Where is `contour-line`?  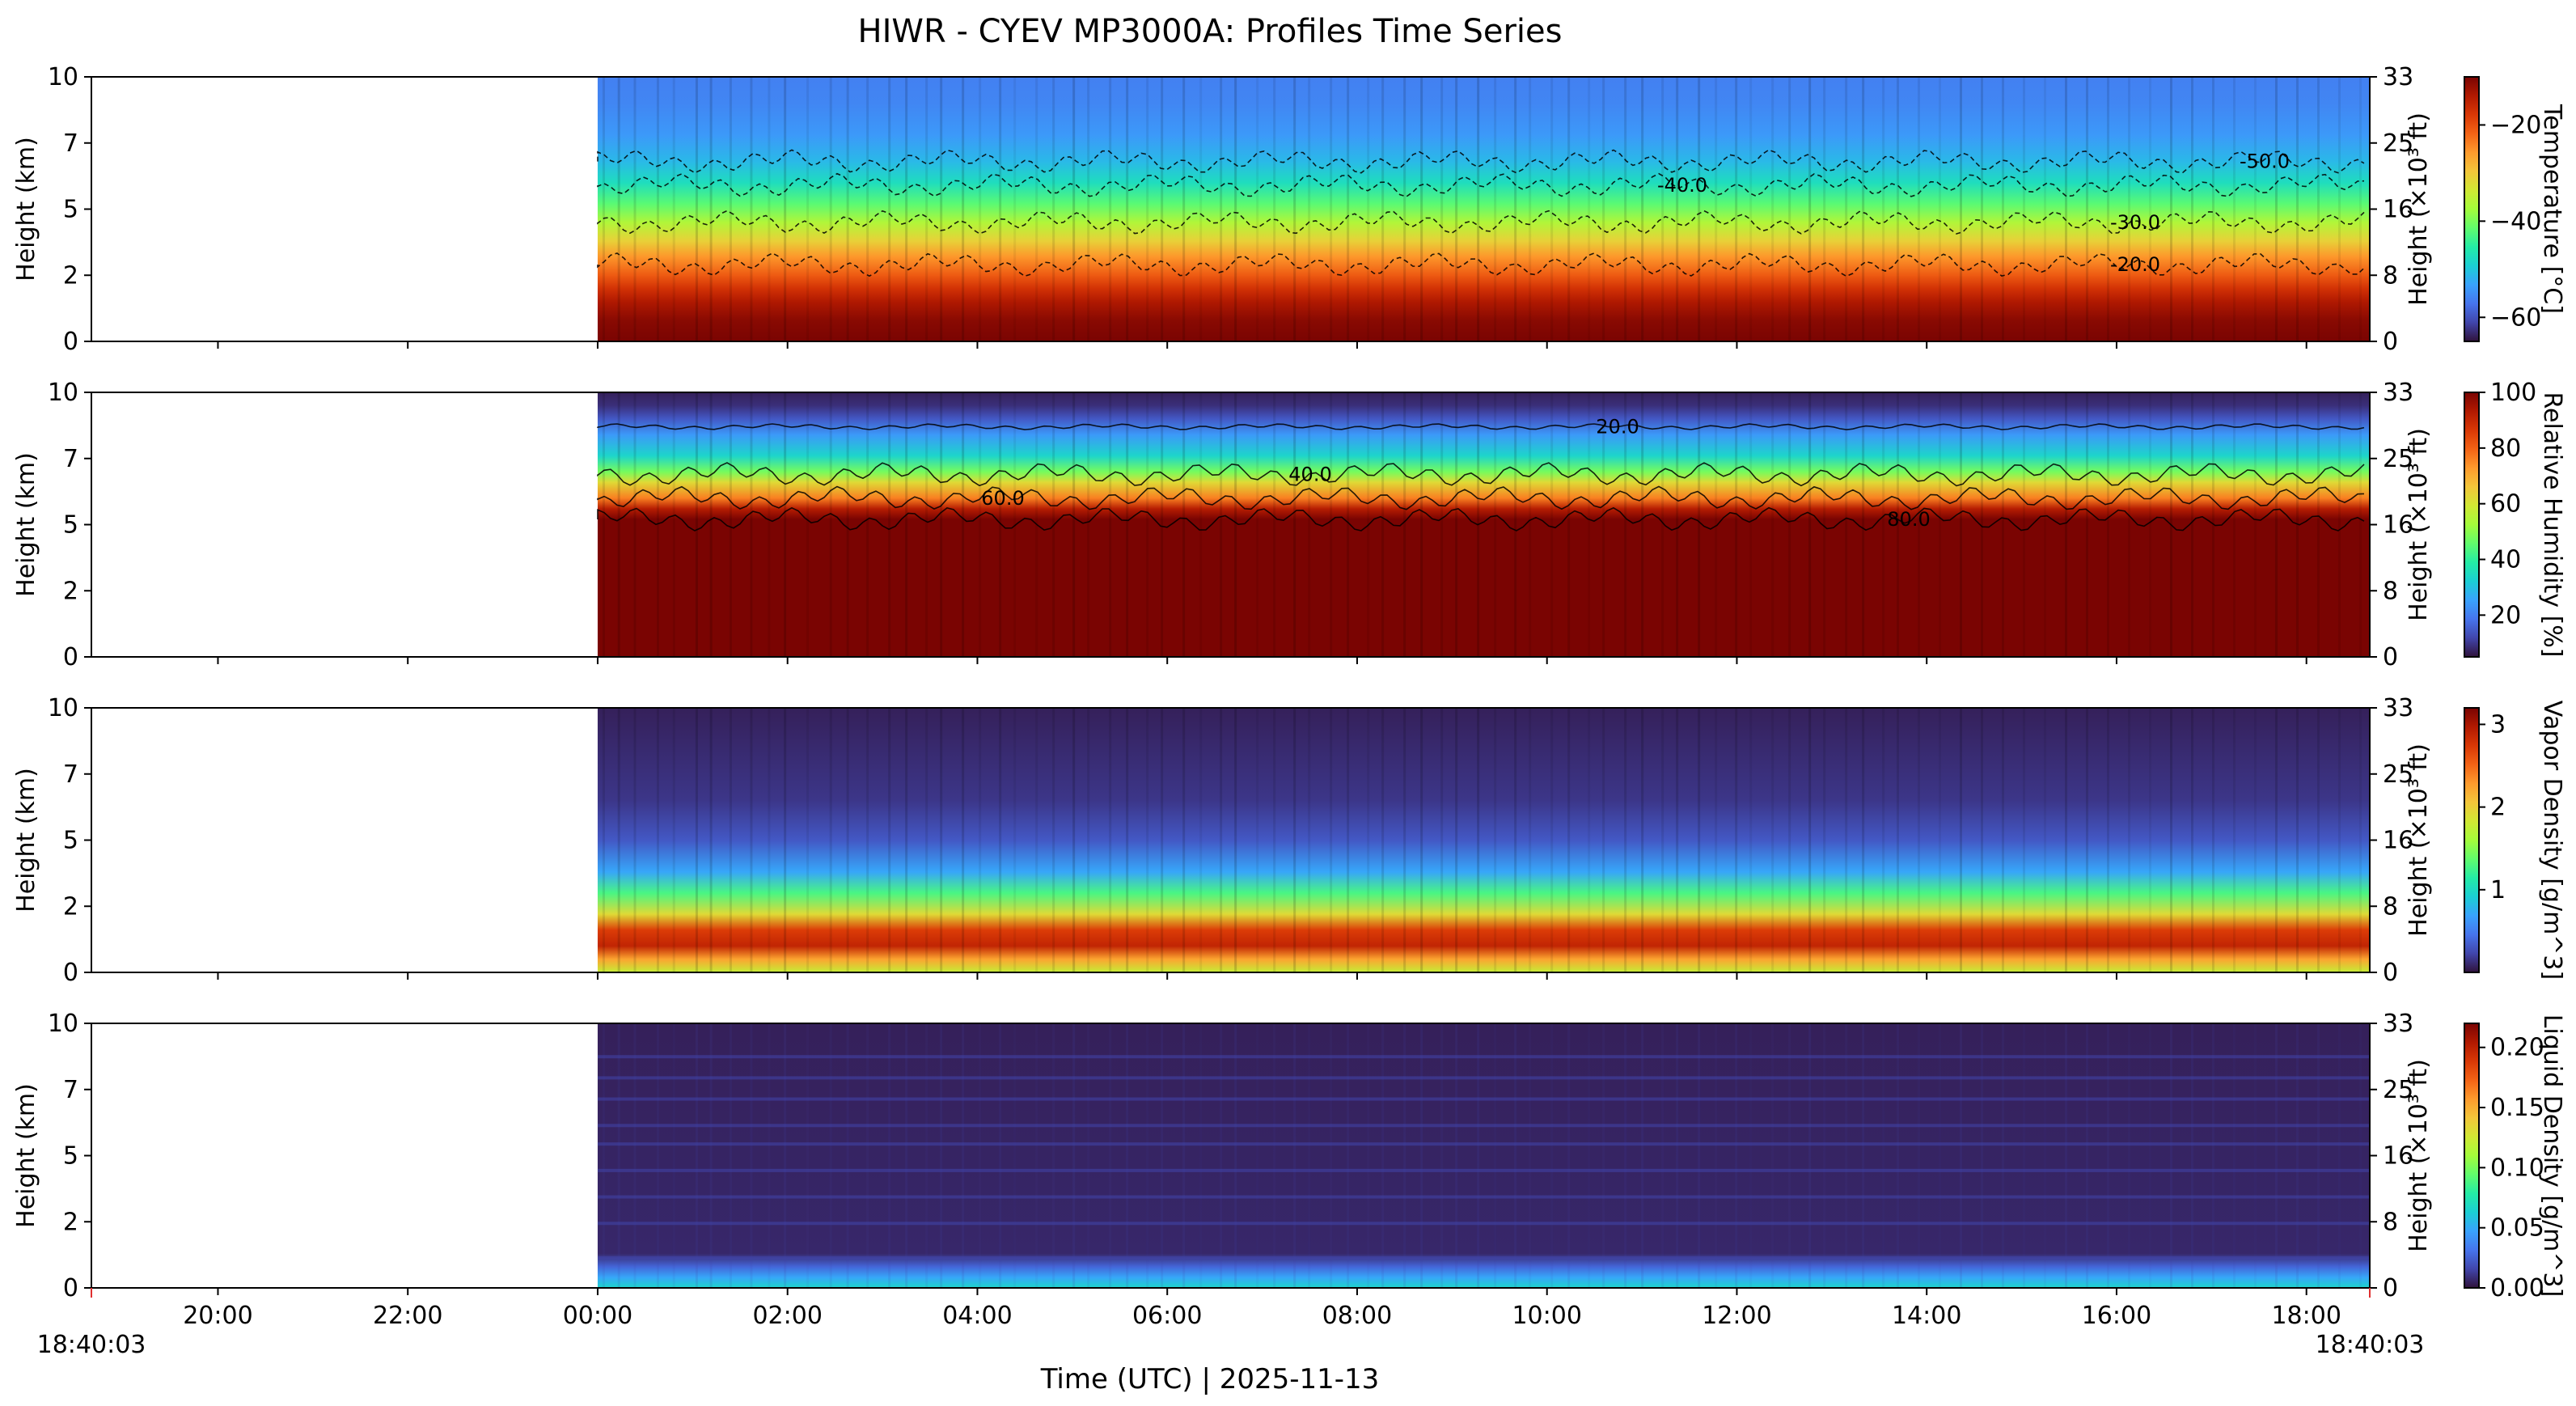
contour-line is located at coordinates (1481, 264).